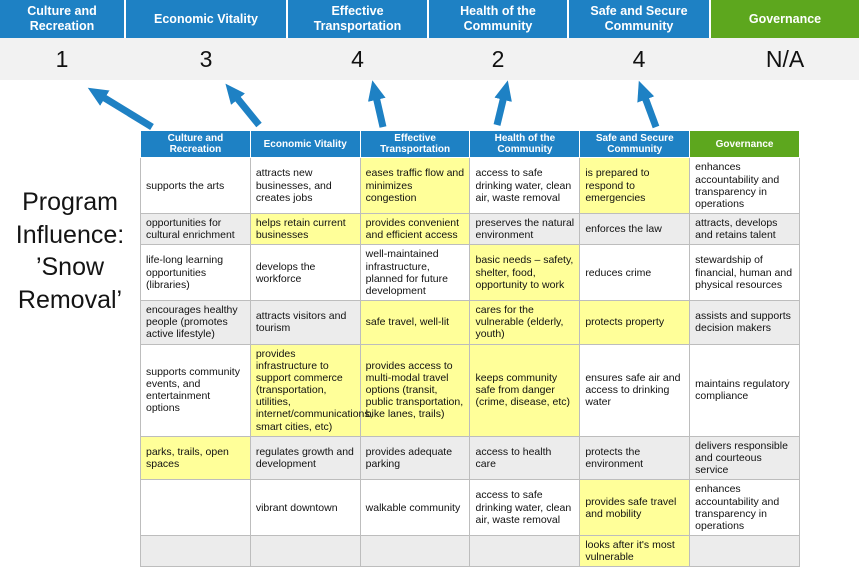  I want to click on pillar-score-economic-vitality: 3, so click(206, 58).